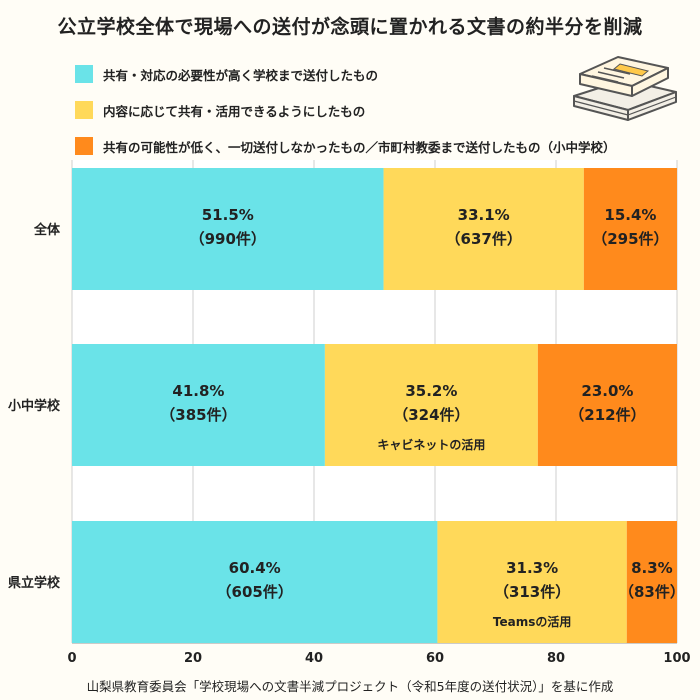 Image resolution: width=700 pixels, height=700 pixels. What do you see at coordinates (228, 239) in the screenshot?
I see `count-label: （990件）` at bounding box center [228, 239].